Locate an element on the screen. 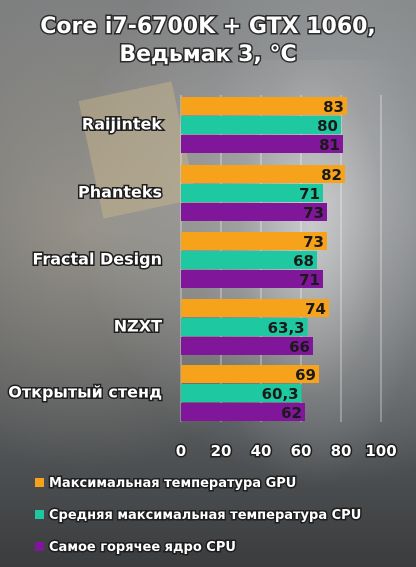  x-tick-label: 80 is located at coordinates (341, 451).